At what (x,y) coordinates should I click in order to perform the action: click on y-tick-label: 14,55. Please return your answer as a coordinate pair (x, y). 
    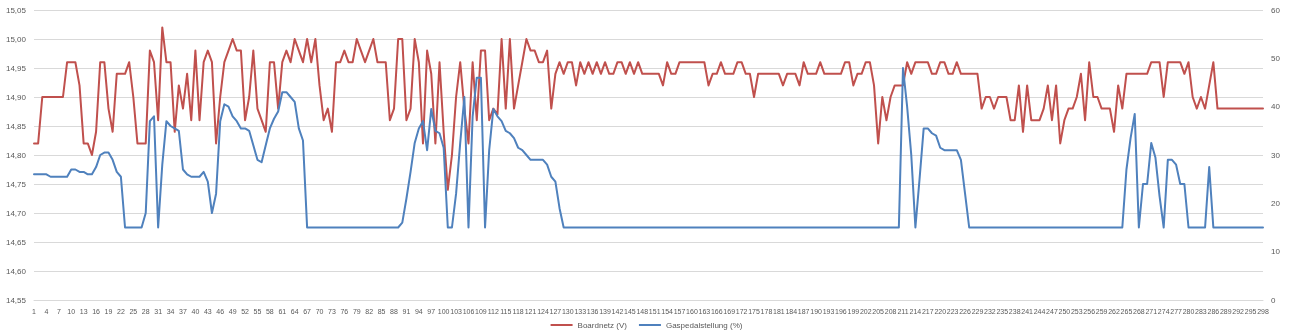
    Looking at the image, I should click on (16, 300).